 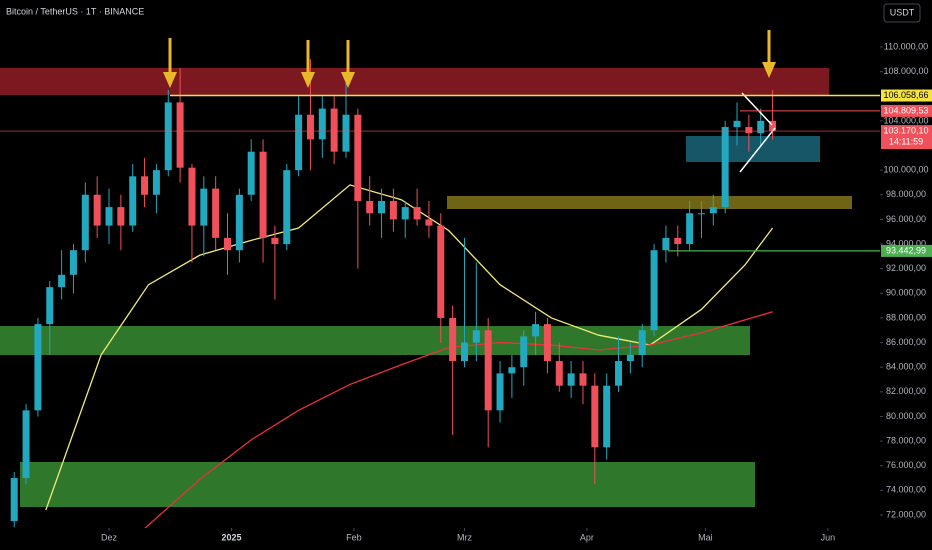 I want to click on y-tick-label: 72.000,00, so click(x=906, y=514).